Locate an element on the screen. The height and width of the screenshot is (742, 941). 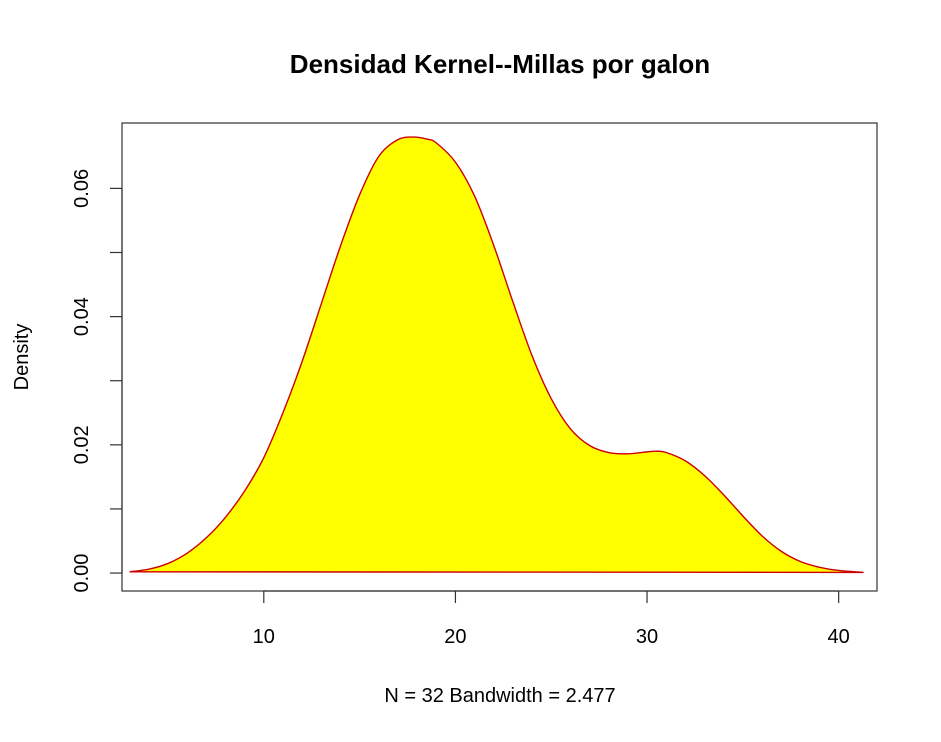
x-axis-label: N = 32 Bandwidth = 2.477 is located at coordinates (499, 696).